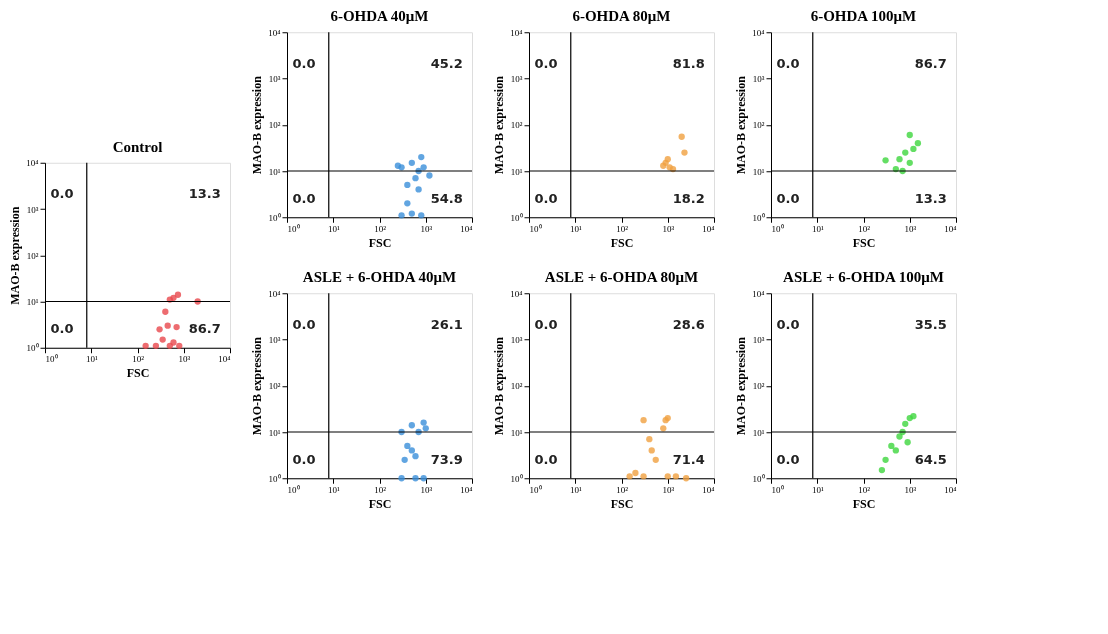  What do you see at coordinates (621, 277) in the screenshot?
I see `chart-title: ASLE + 6-OHDA 80μM` at bounding box center [621, 277].